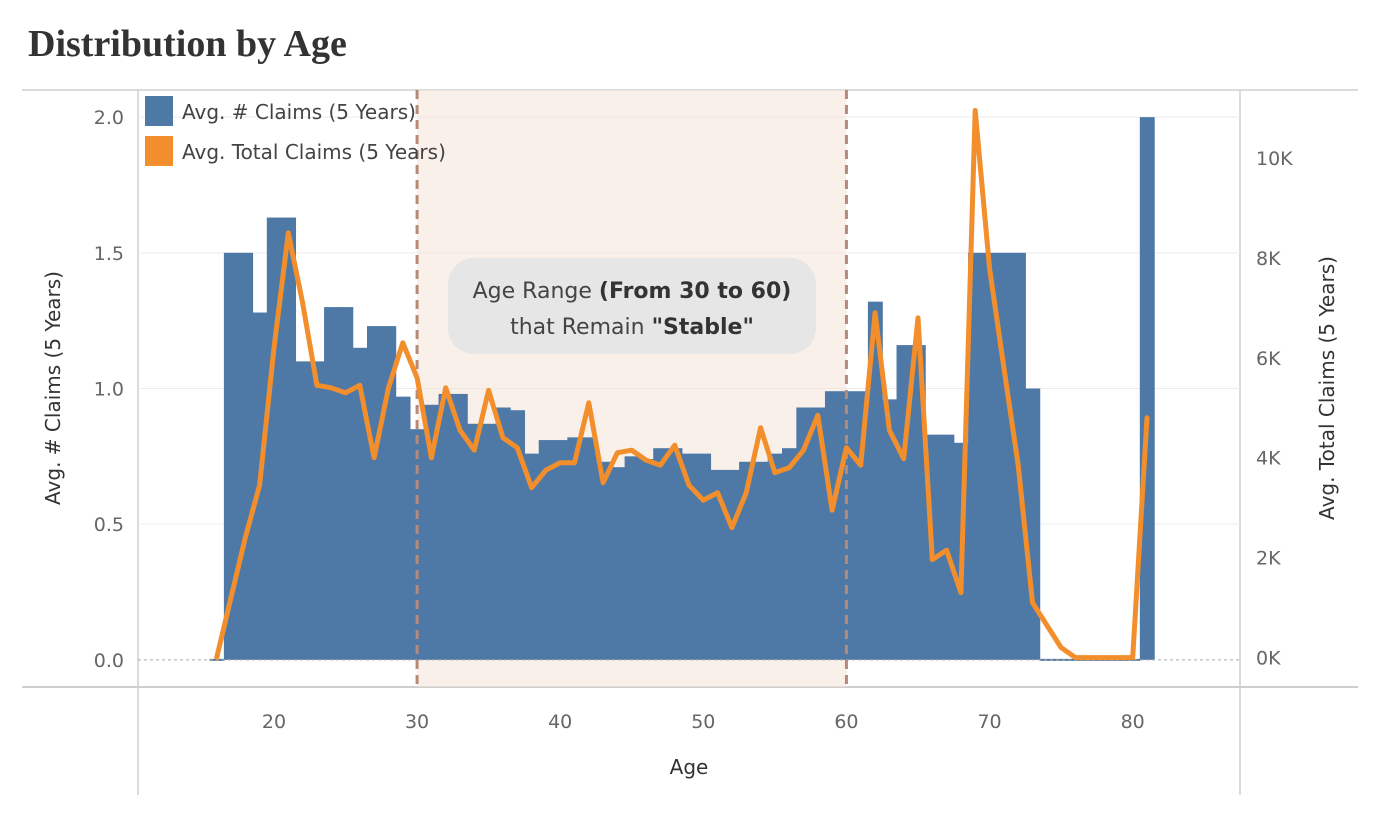 The height and width of the screenshot is (820, 1380). What do you see at coordinates (580, 327) in the screenshot?
I see `annotation-line-2-text: that Remain` at bounding box center [580, 327].